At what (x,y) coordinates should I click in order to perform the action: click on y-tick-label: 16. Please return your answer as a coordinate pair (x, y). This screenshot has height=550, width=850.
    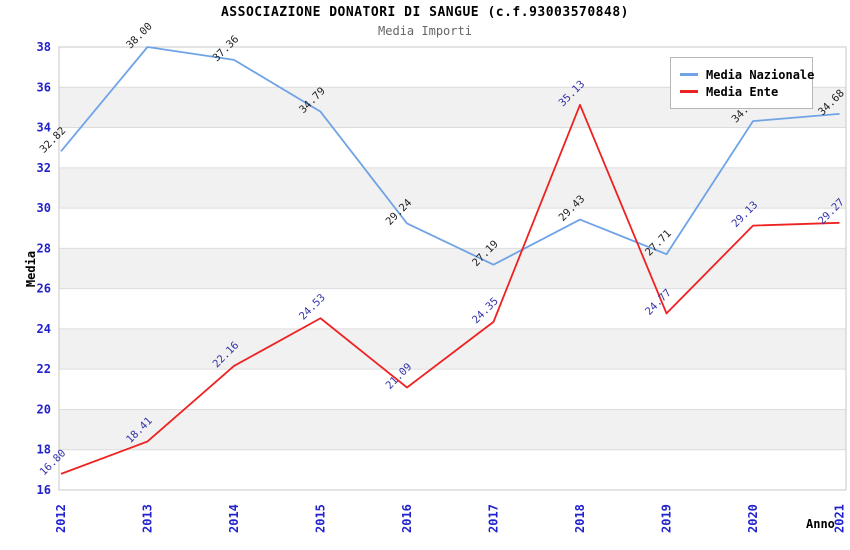
    Looking at the image, I should click on (44, 490).